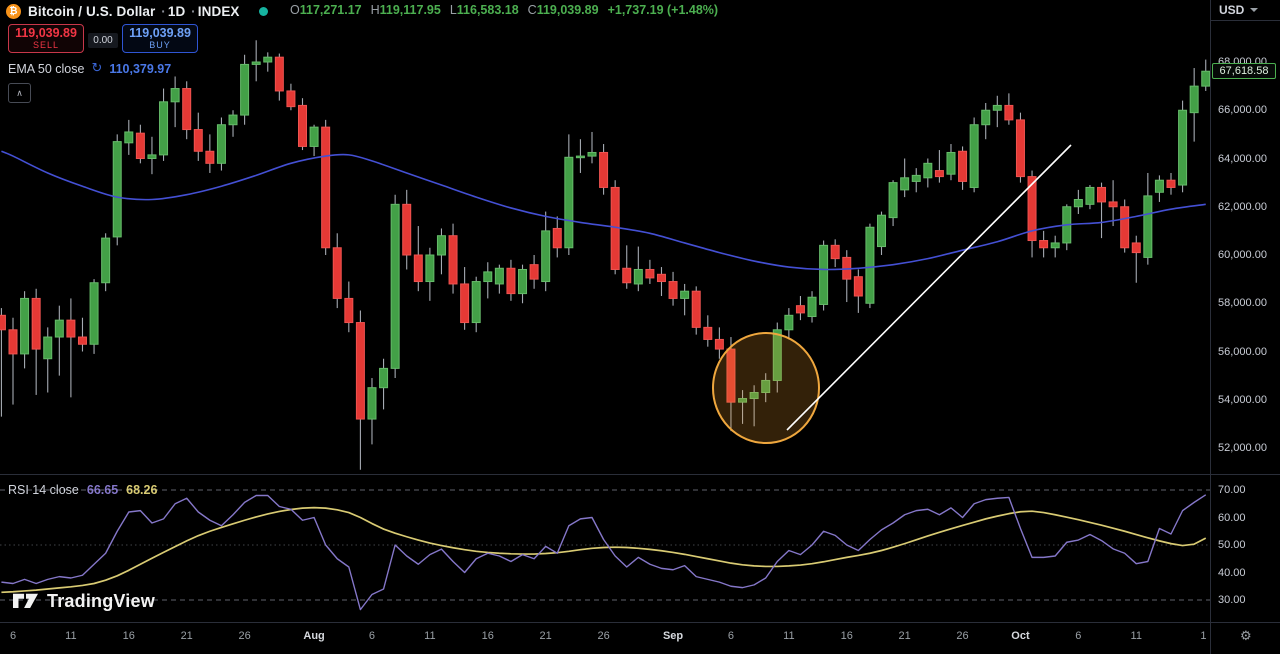 The image size is (1280, 654). What do you see at coordinates (92, 11) in the screenshot?
I see `symbol-name: Bitcoin / U.S. Dollar` at bounding box center [92, 11].